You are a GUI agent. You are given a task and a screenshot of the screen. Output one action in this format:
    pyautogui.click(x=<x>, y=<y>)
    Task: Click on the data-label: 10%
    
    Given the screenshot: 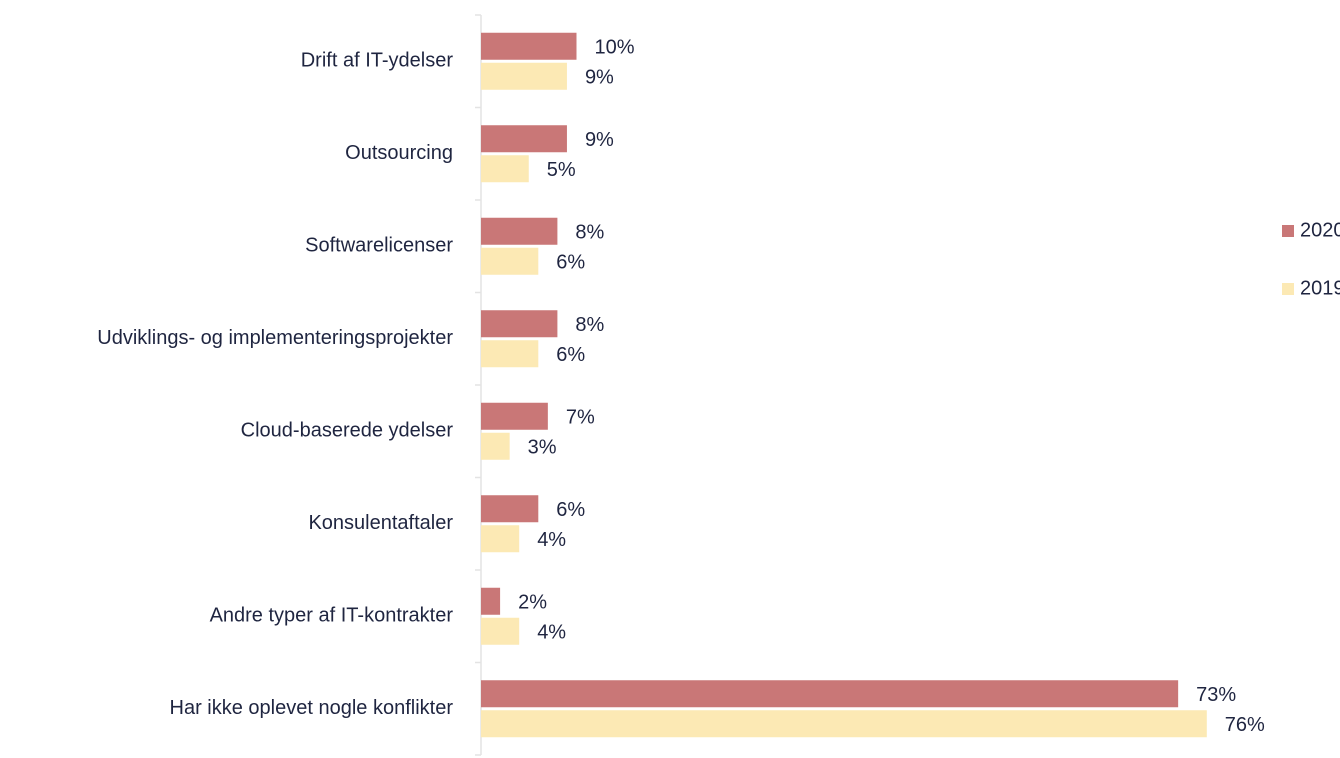 What is the action you would take?
    pyautogui.click(x=615, y=48)
    